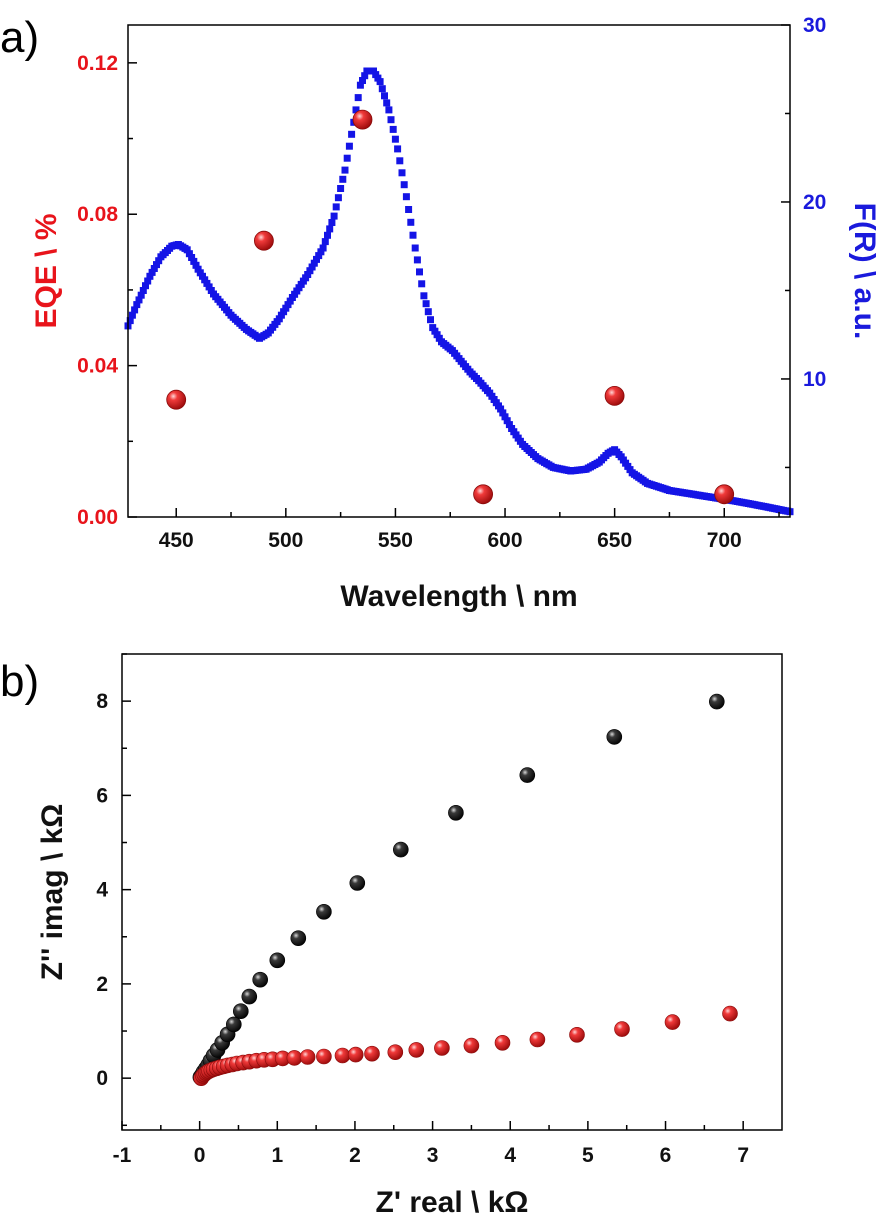 The height and width of the screenshot is (1227, 876). What do you see at coordinates (285, 540) in the screenshot?
I see `chart-a-x-tick-label-1: 500` at bounding box center [285, 540].